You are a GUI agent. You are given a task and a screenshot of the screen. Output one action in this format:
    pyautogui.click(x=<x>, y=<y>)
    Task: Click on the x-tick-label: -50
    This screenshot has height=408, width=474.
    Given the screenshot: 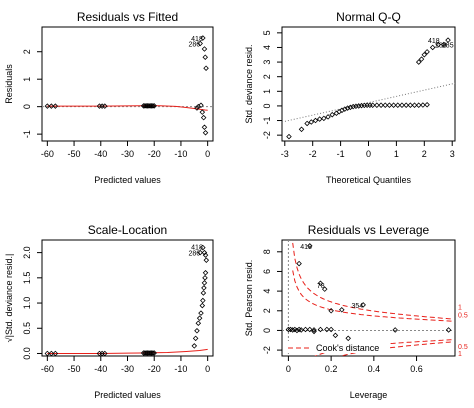 What is the action you would take?
    pyautogui.click(x=74, y=154)
    